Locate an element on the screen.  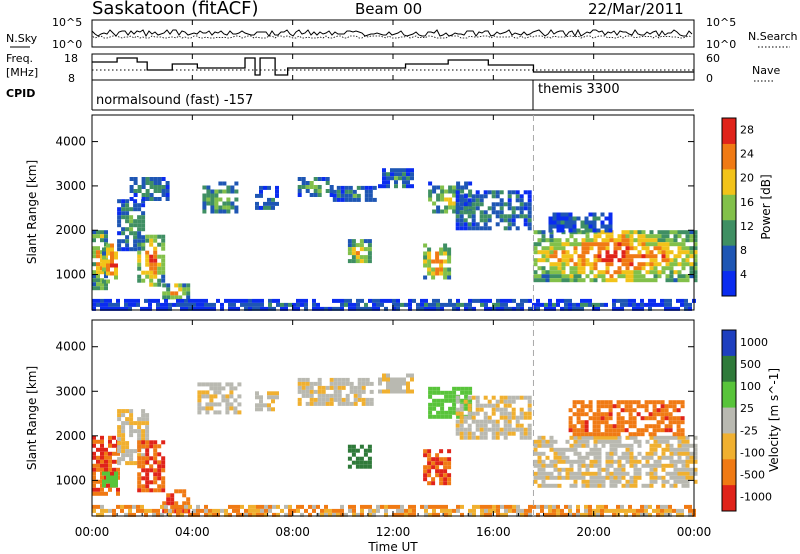
colorbar-swatch is located at coordinates (729, 181).